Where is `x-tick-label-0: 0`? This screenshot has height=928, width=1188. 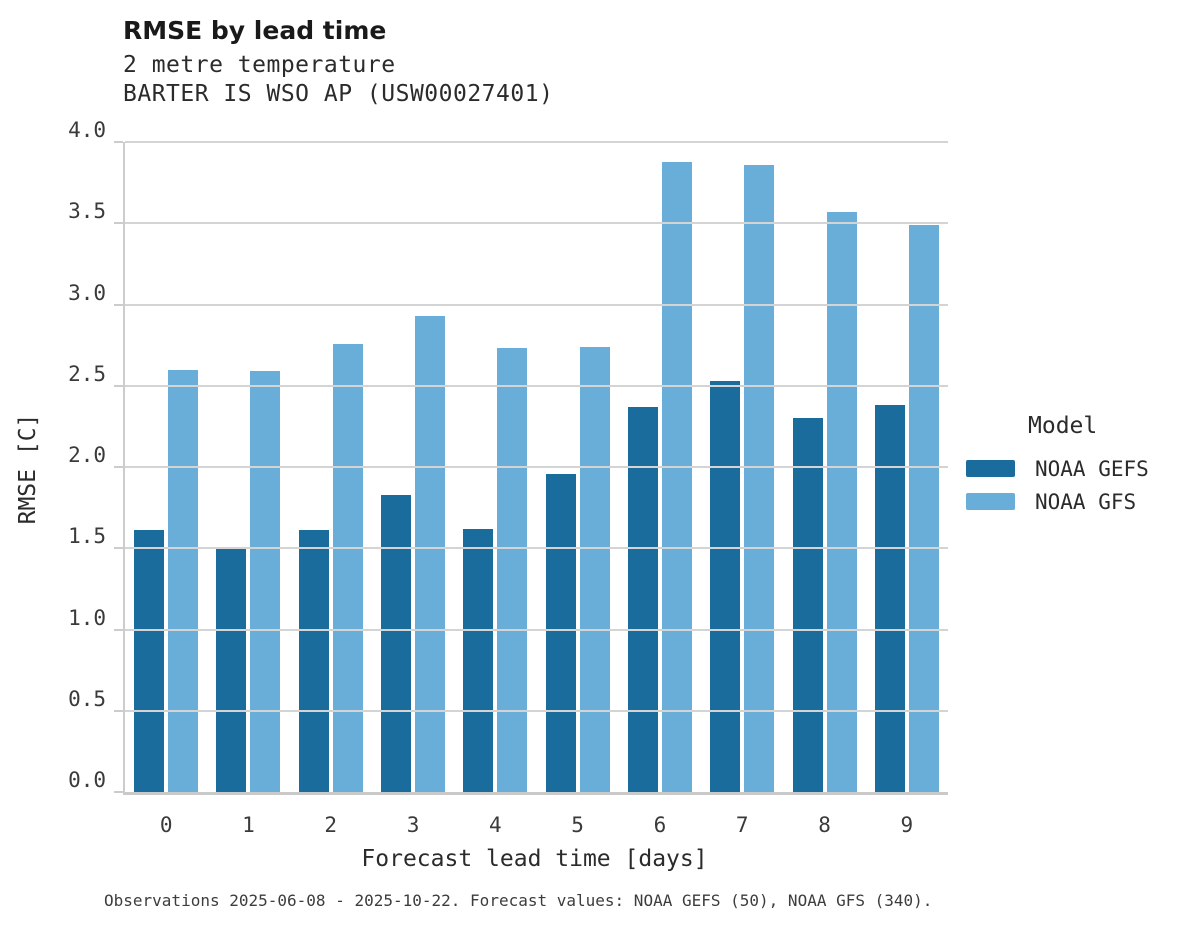 x-tick-label-0: 0 is located at coordinates (166, 825).